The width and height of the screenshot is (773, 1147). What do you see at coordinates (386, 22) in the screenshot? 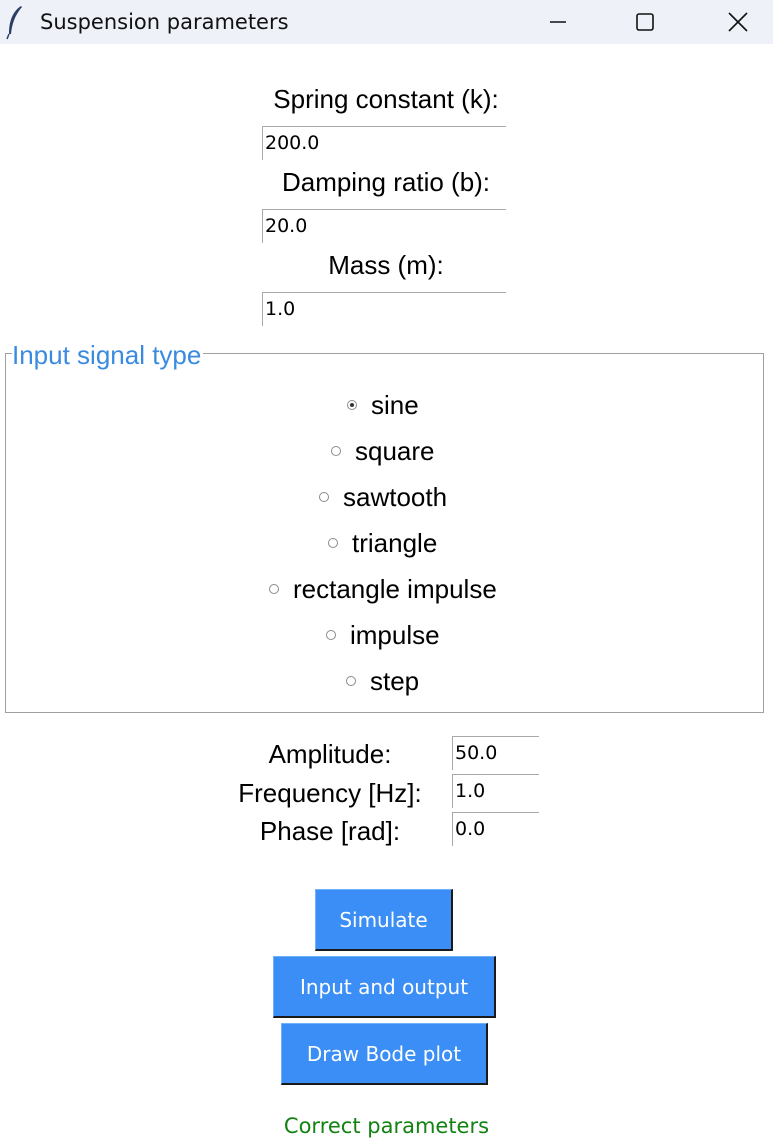
I see `title-bar` at bounding box center [386, 22].